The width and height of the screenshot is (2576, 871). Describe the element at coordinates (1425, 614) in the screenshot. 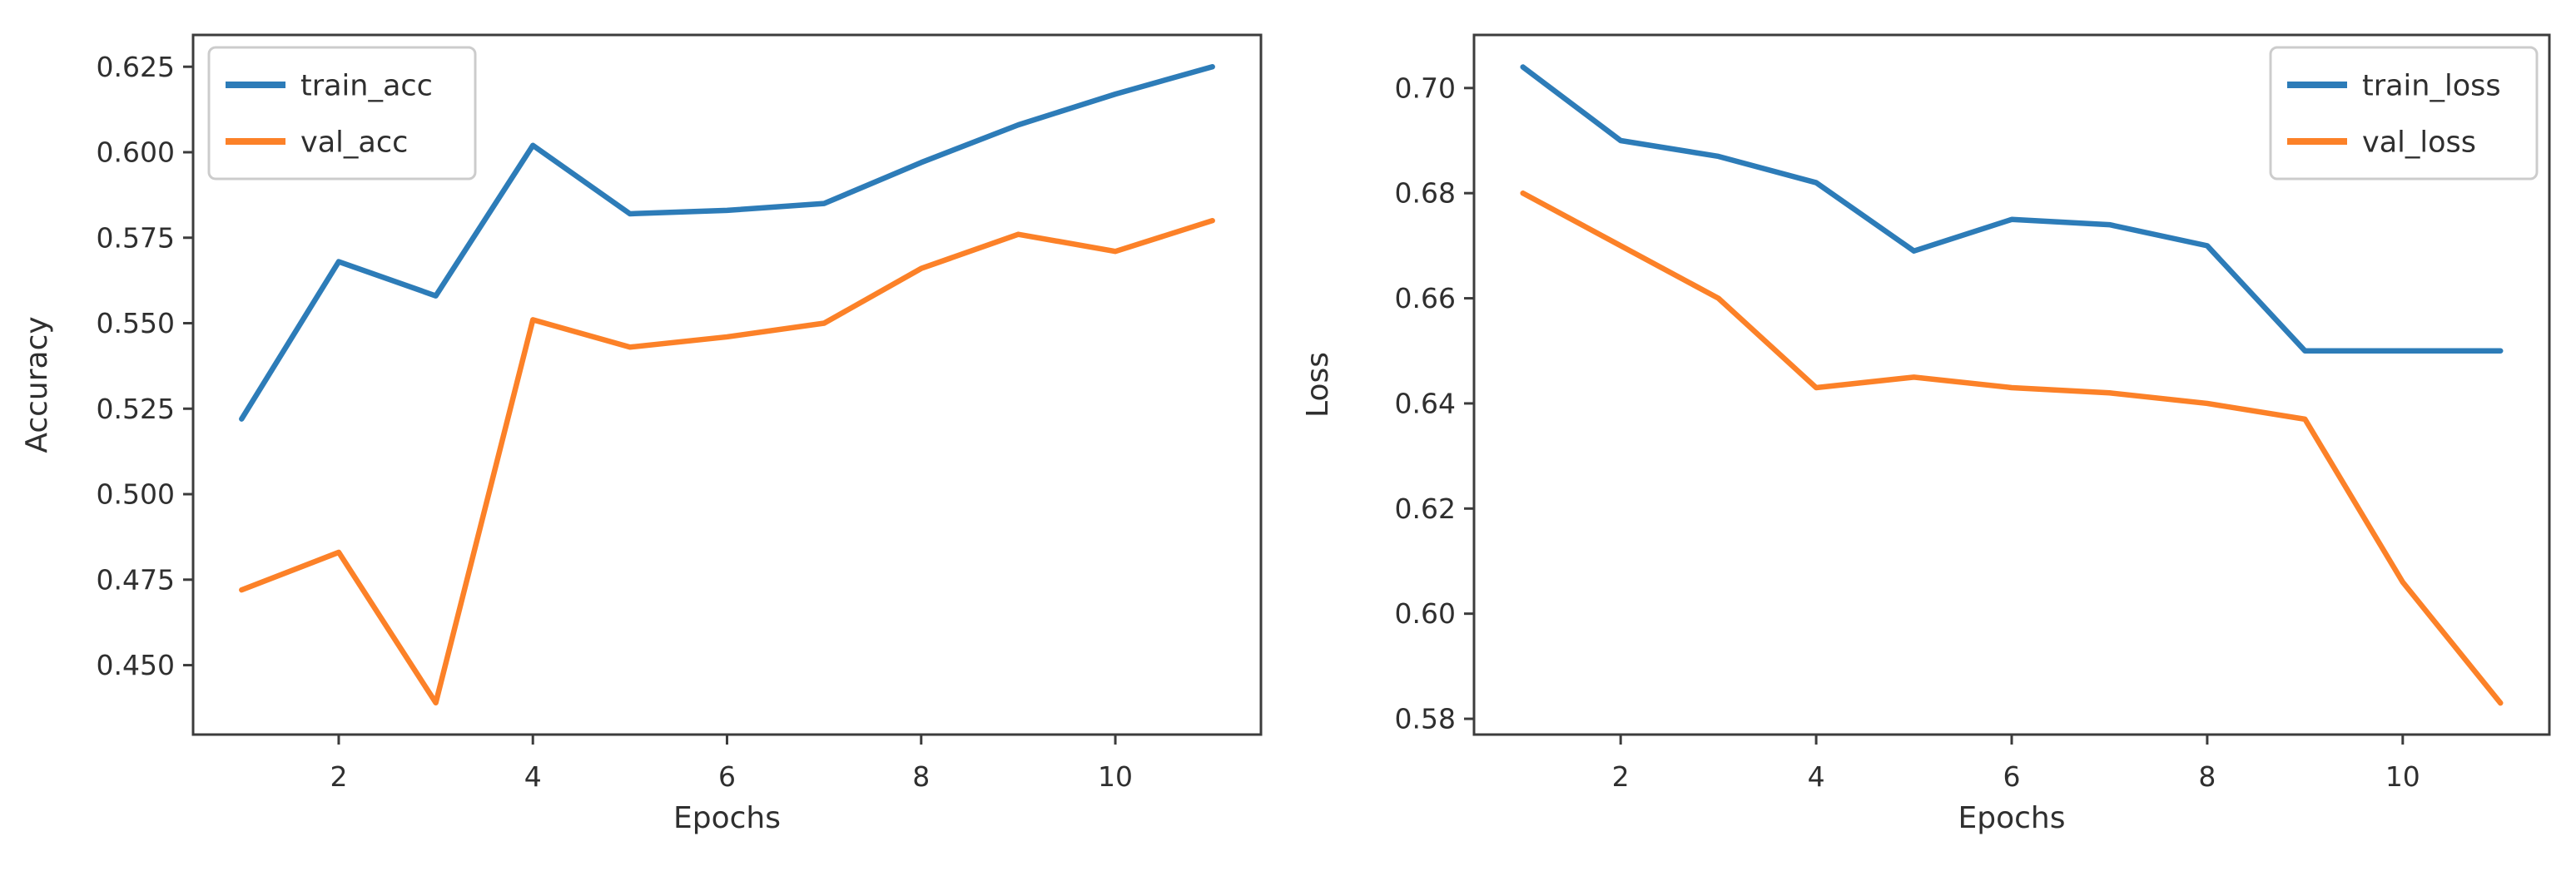

I see `y-tick-label: 0.60` at that location.